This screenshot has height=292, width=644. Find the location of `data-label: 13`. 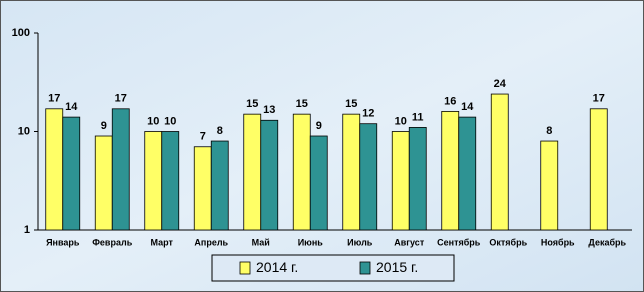

data-label: 13 is located at coordinates (269, 110).